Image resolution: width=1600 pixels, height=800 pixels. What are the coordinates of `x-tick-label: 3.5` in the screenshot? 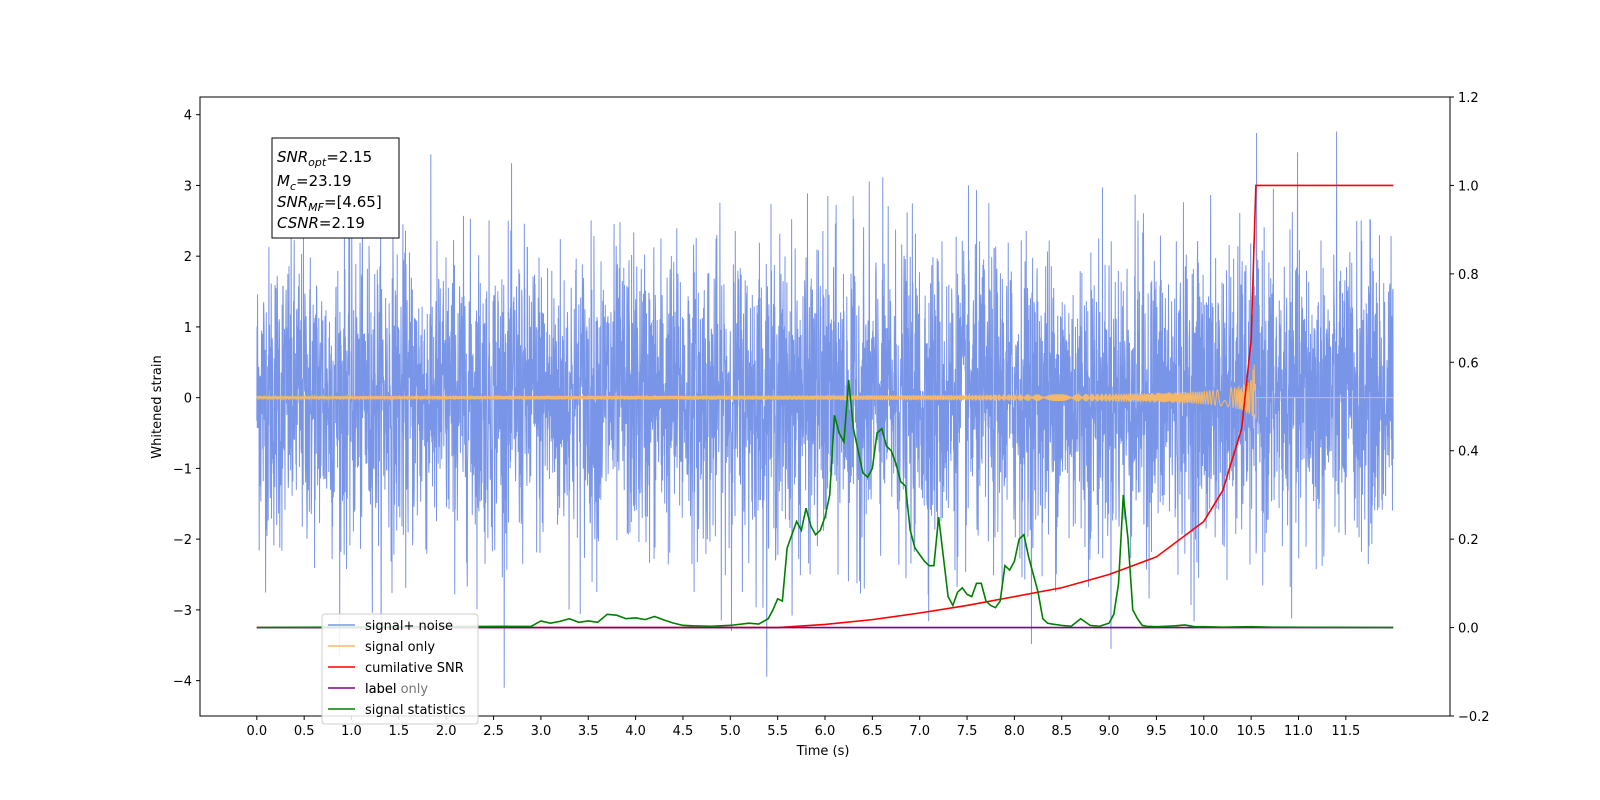 It's located at (588, 731).